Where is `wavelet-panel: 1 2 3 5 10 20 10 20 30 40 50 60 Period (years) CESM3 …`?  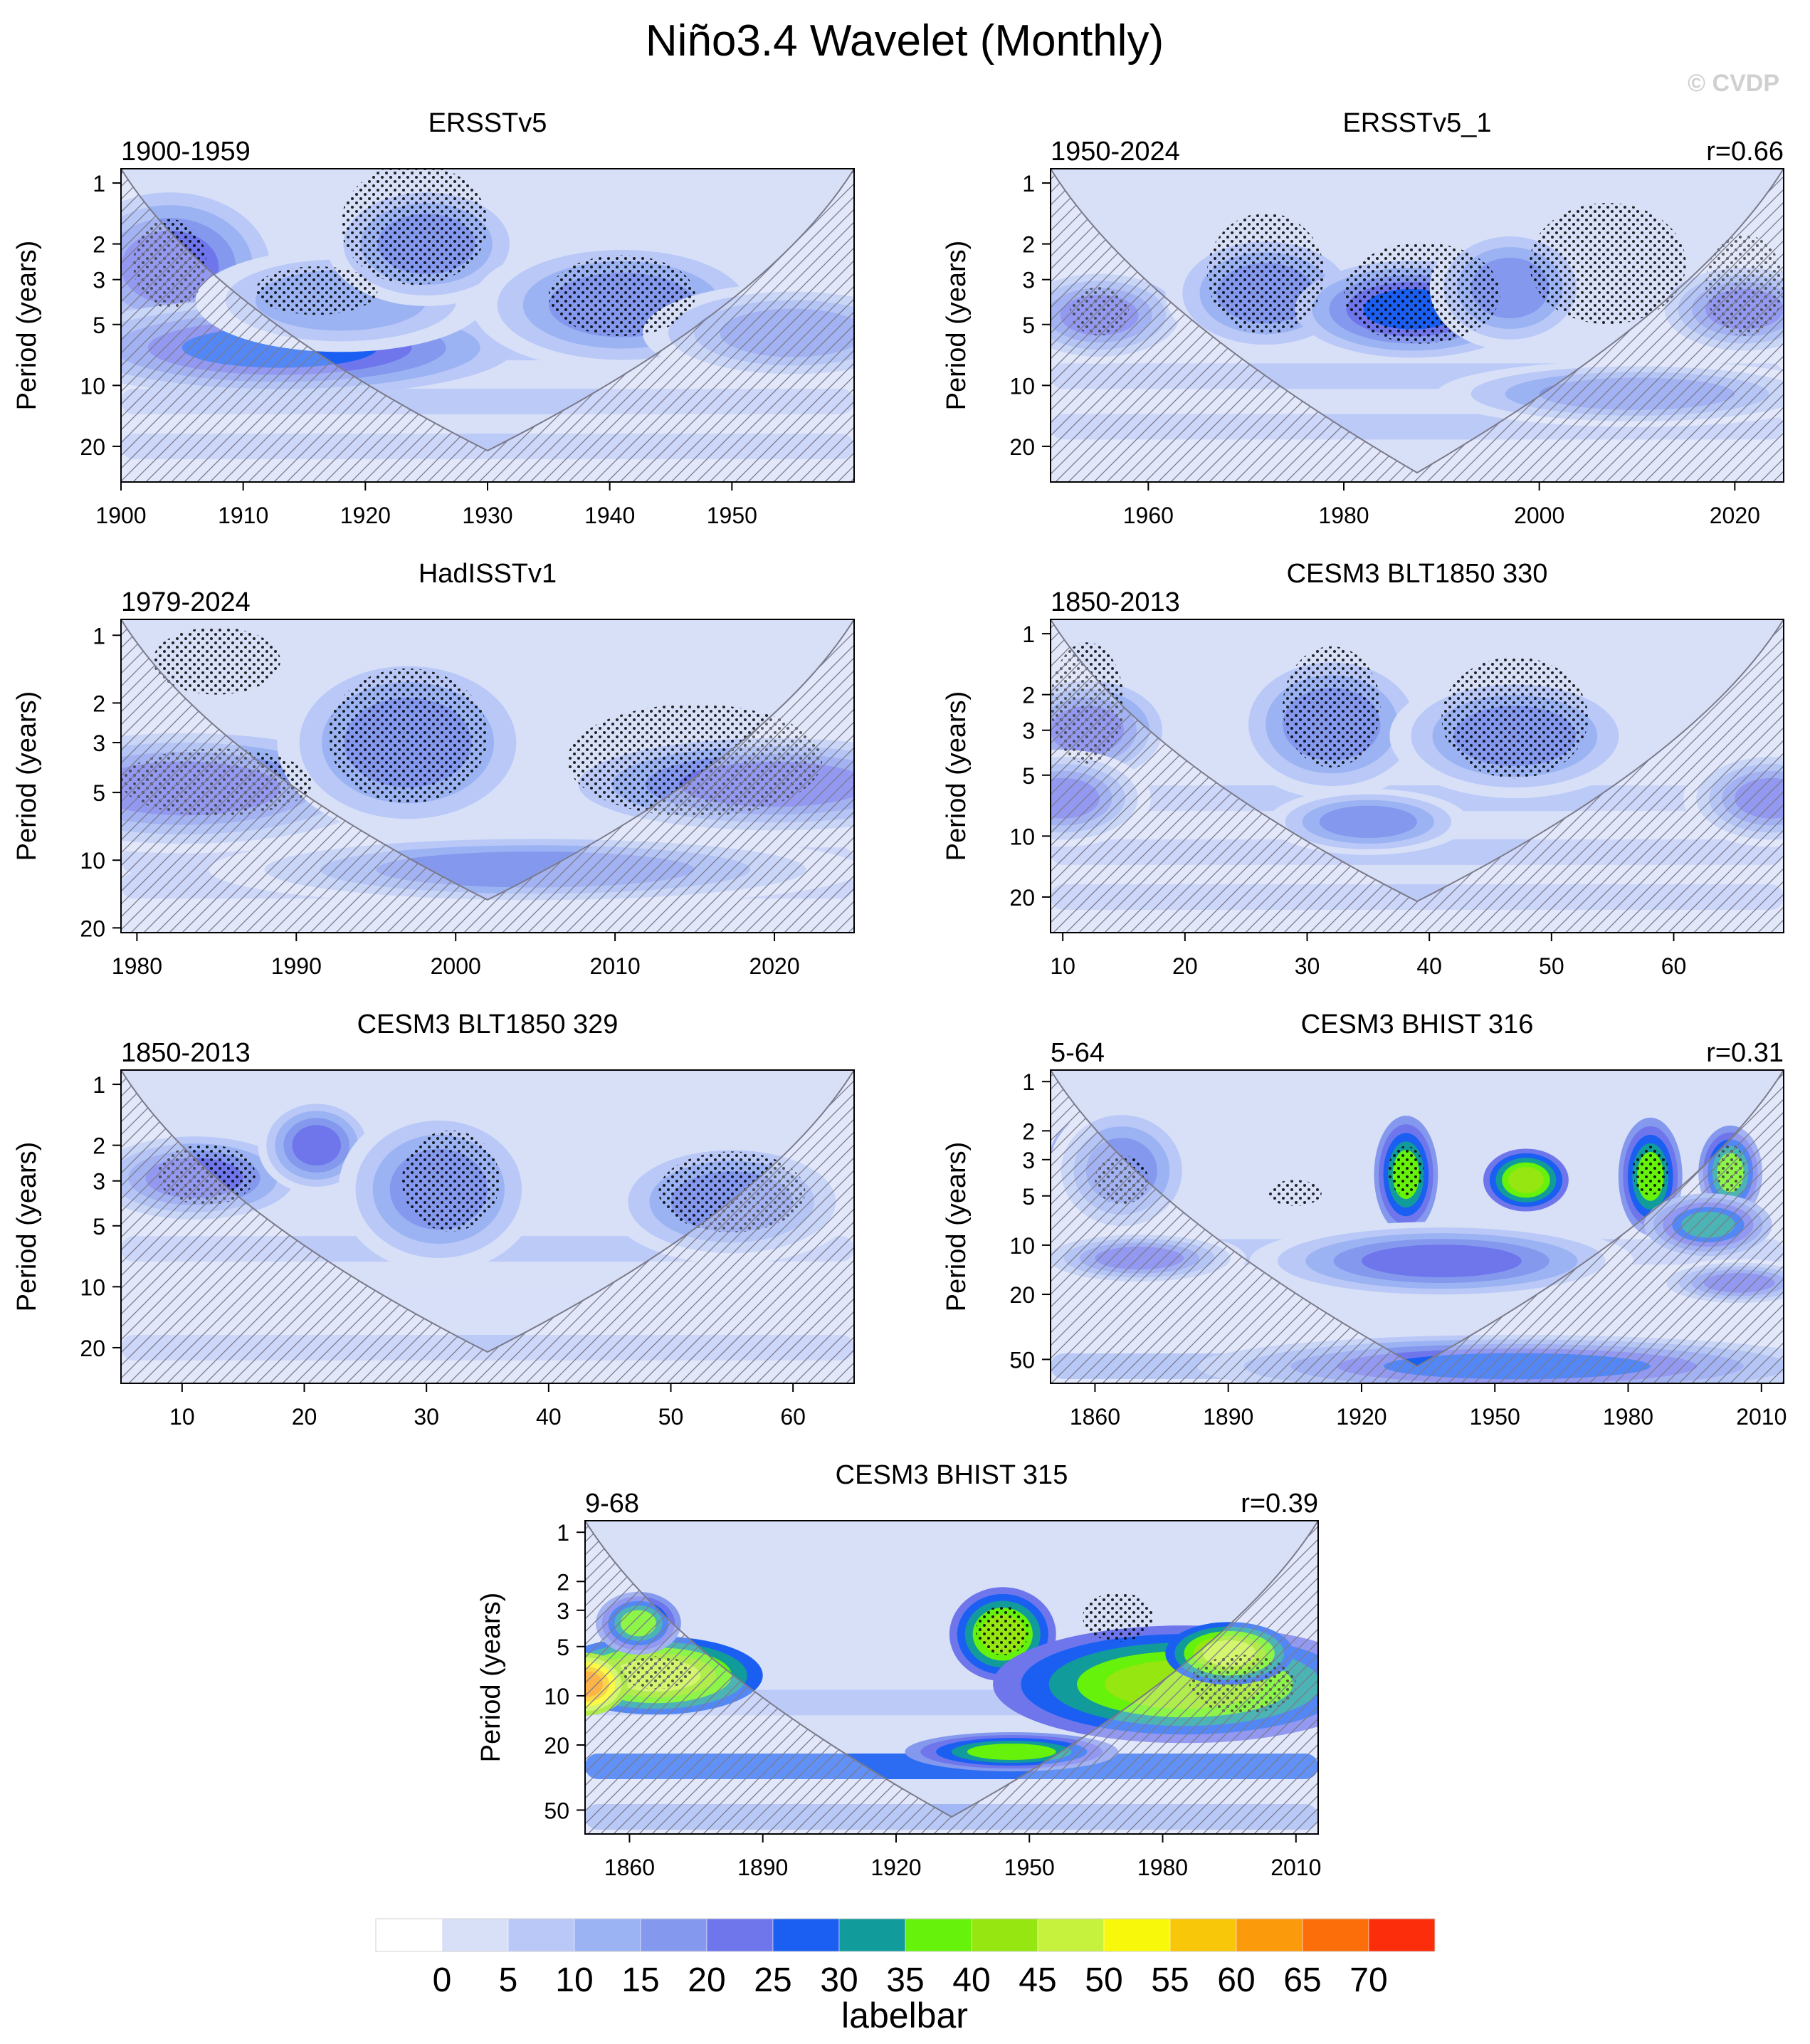
wavelet-panel: 1 2 3 5 10 20 10 20 30 40 50 60 Period (years) CESM3 … is located at coordinates (434, 1220).